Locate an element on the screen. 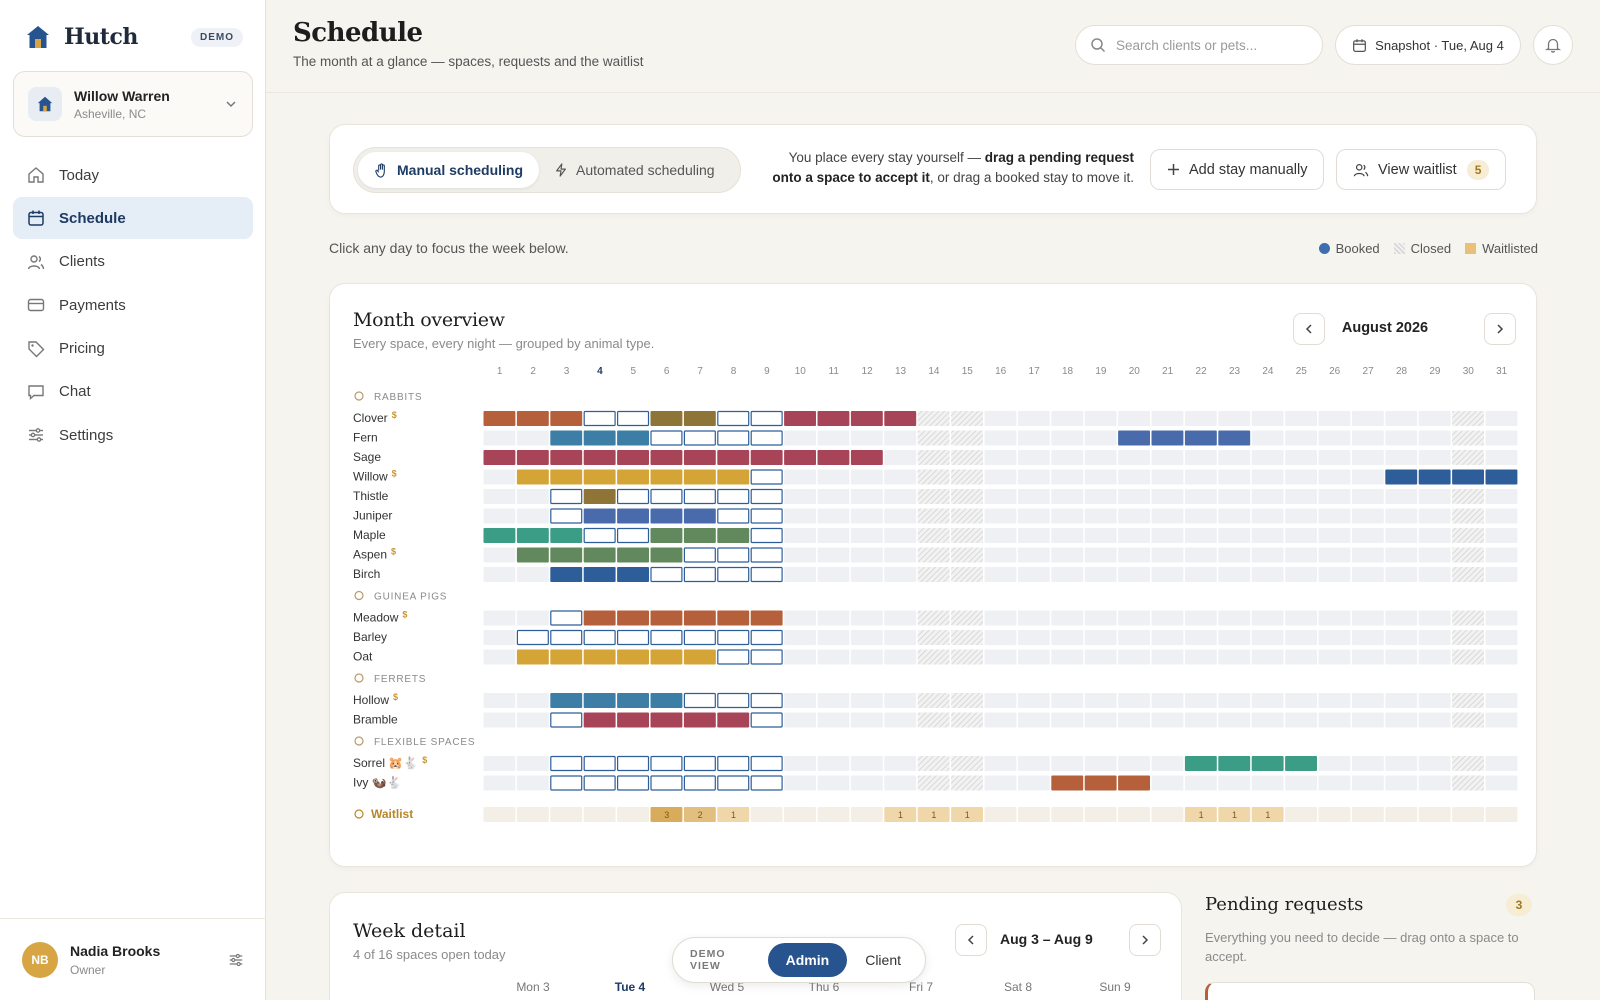  next-month-button is located at coordinates (1500, 329).